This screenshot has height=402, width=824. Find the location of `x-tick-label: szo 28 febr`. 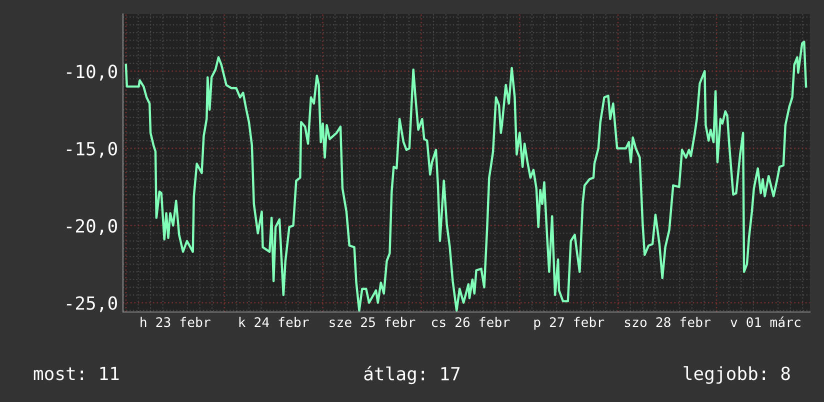

x-tick-label: szo 28 febr is located at coordinates (667, 322).